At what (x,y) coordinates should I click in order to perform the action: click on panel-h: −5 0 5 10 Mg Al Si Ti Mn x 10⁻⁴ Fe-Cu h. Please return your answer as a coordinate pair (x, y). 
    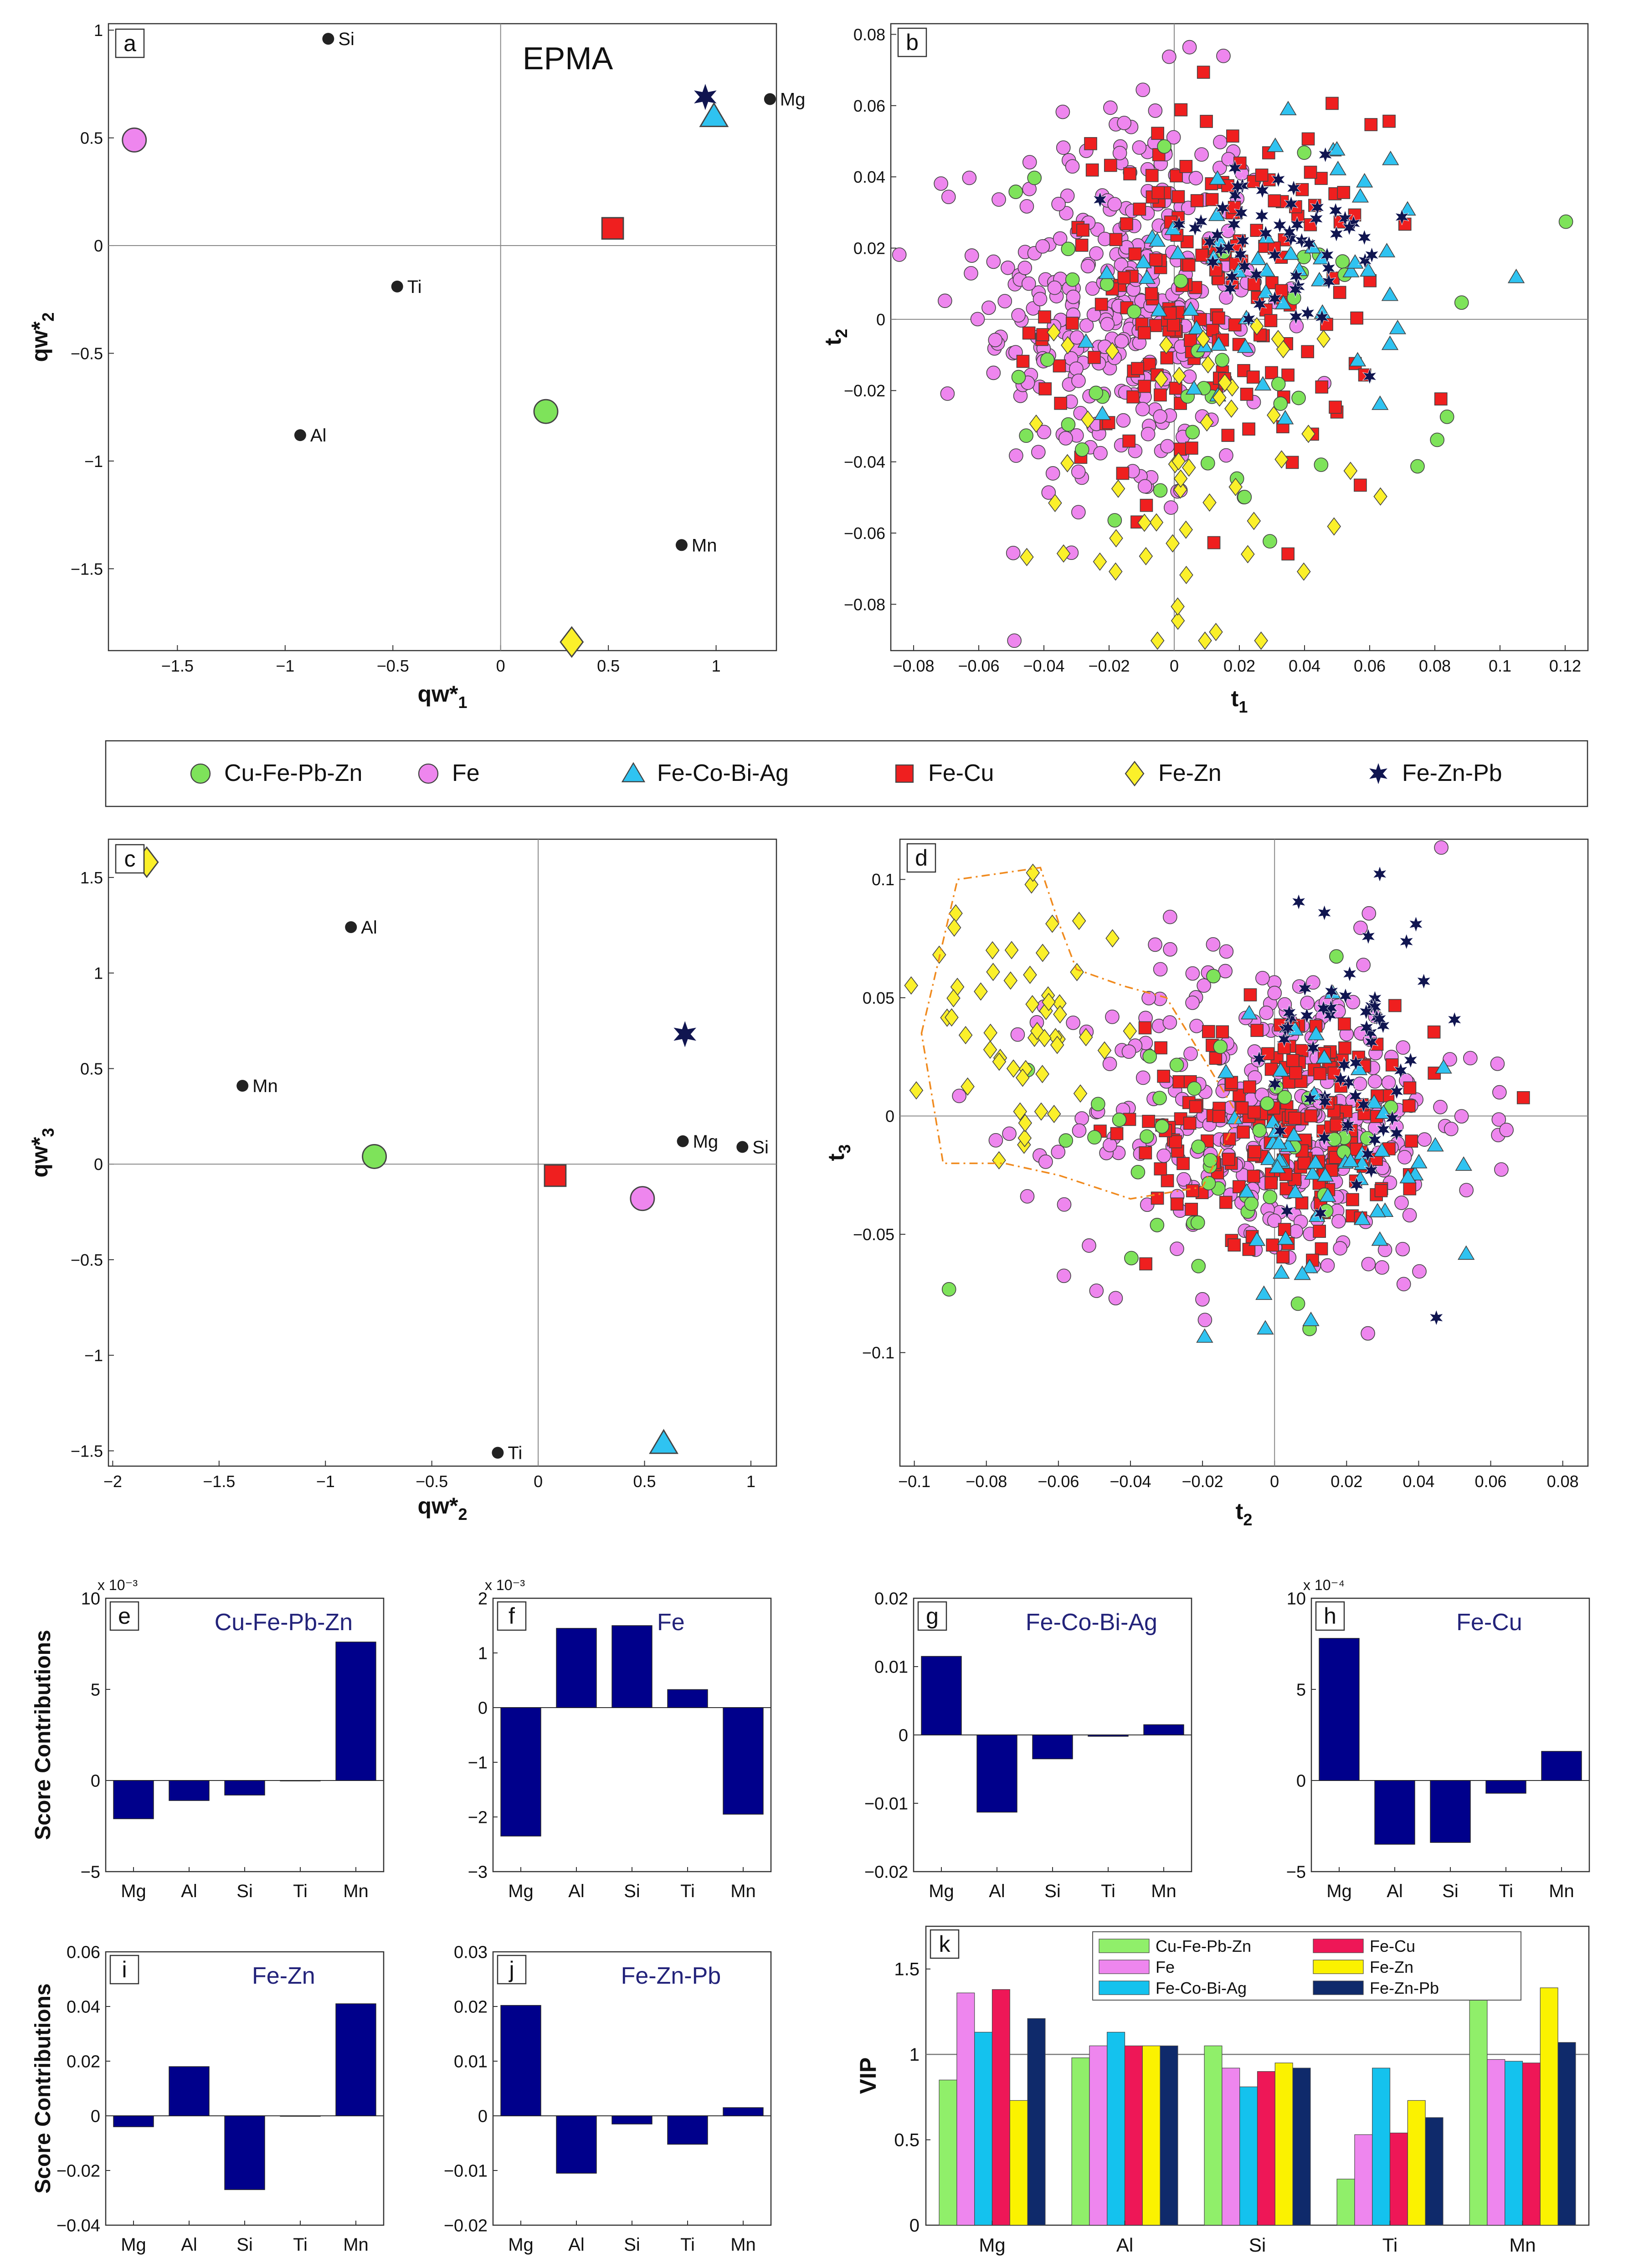
    Looking at the image, I should click on (1438, 1739).